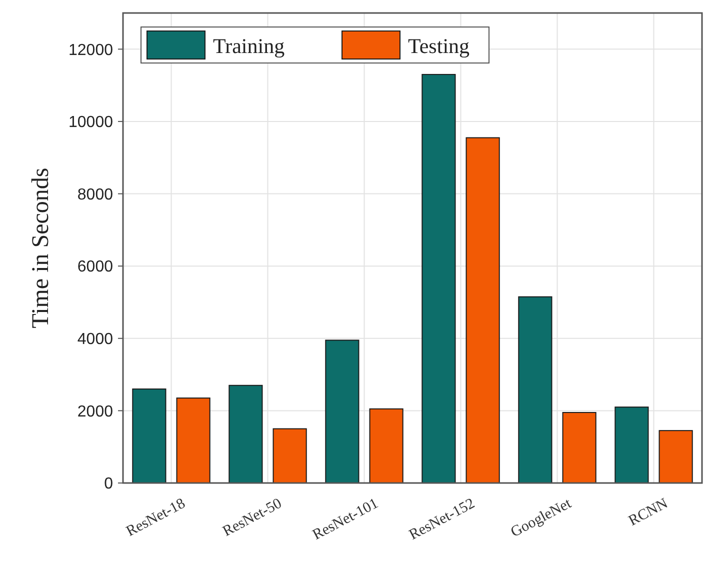 The image size is (708, 576). Describe the element at coordinates (95, 411) in the screenshot. I see `y-tick-label: 2000` at that location.